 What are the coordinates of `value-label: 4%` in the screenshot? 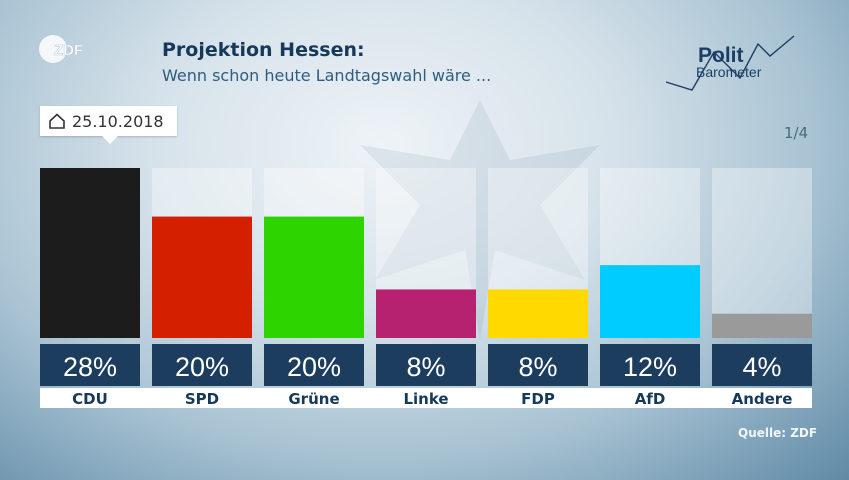 It's located at (761, 367).